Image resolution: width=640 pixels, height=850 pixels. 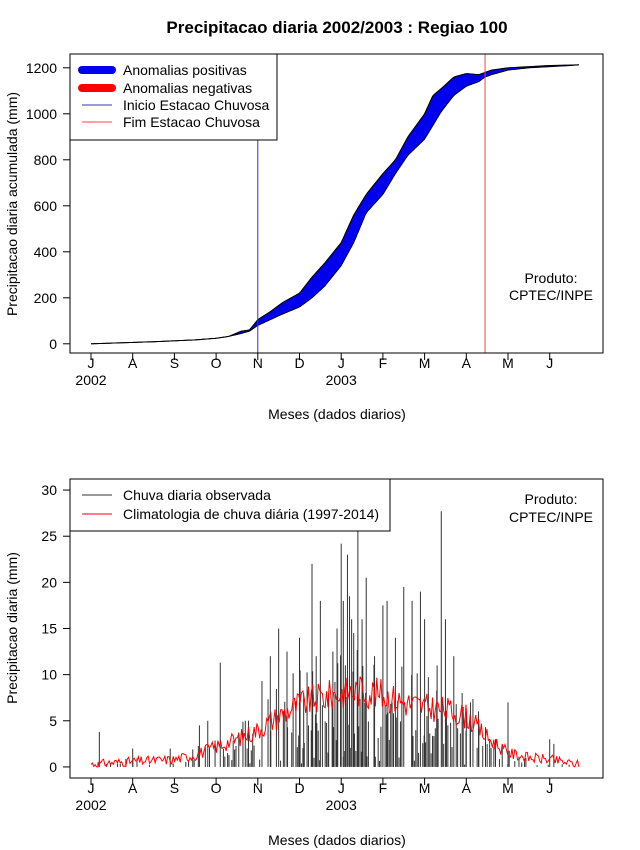 I want to click on x-axis-month-label: D, so click(x=299, y=363).